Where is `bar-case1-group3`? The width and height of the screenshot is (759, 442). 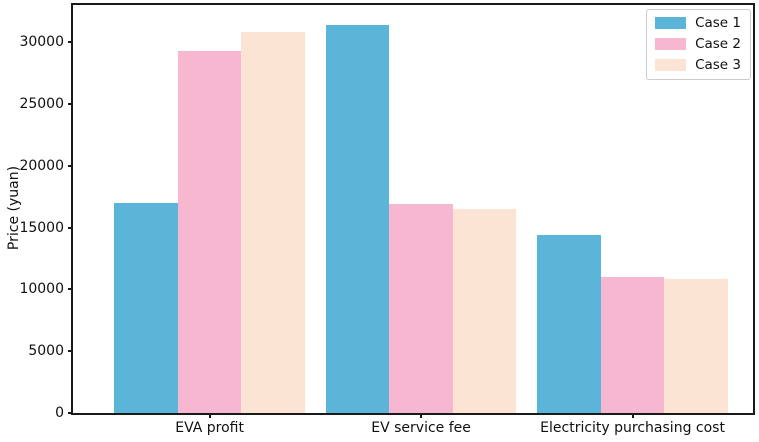
bar-case1-group3 is located at coordinates (569, 323).